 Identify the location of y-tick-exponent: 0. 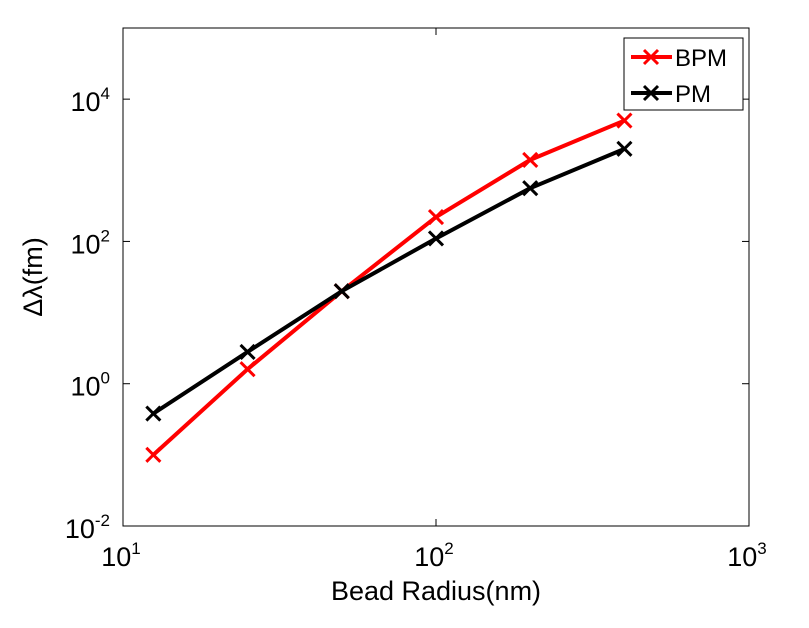
(105, 378).